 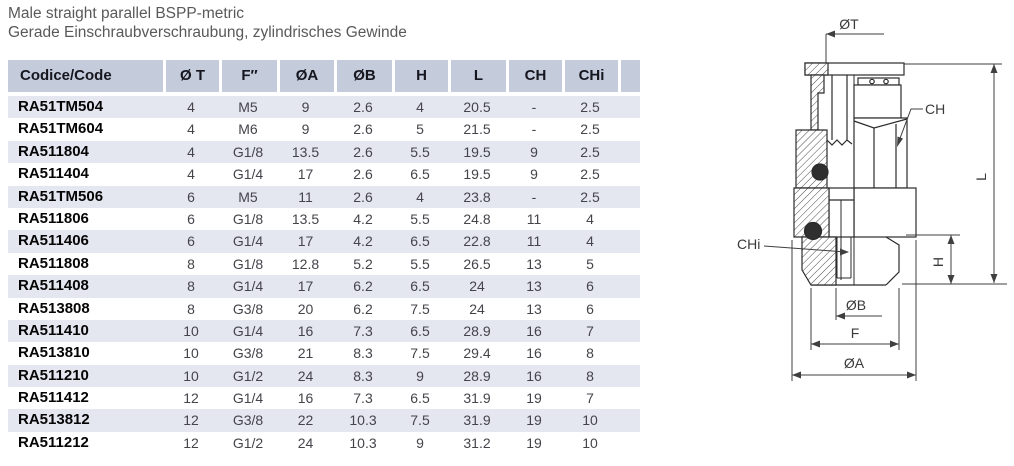 I want to click on dim-label-body-dia: ØA, so click(x=854, y=363).